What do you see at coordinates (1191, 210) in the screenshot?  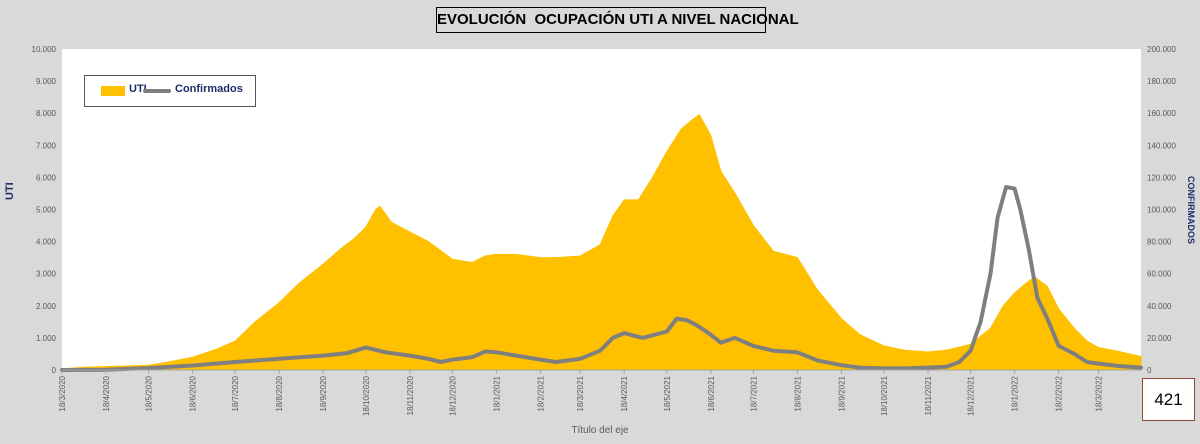 I see `y-axis-title-right: CONFIRMADOS` at bounding box center [1191, 210].